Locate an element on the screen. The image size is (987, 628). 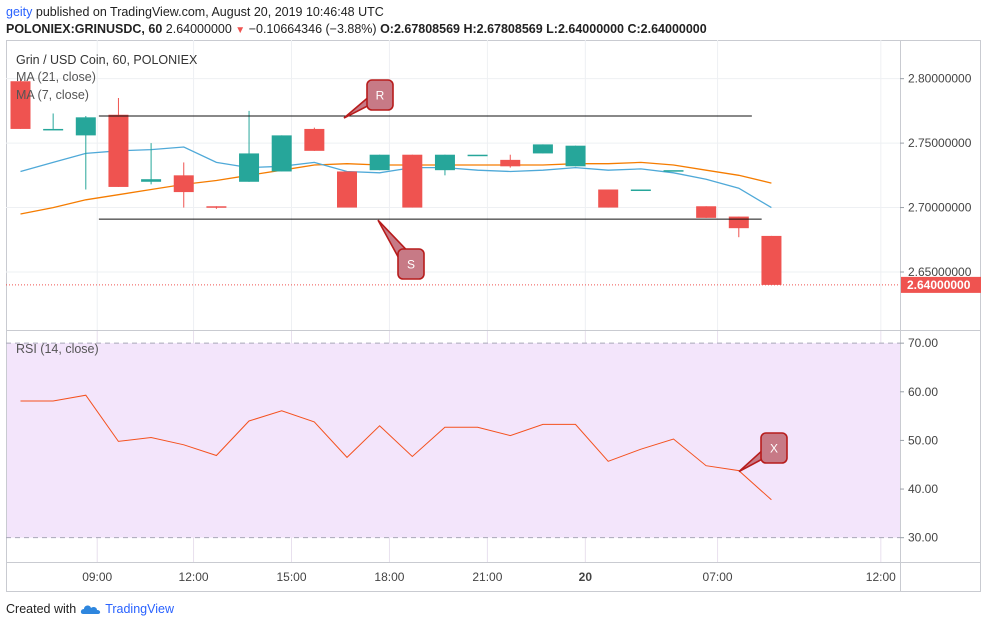
rsi-line-group is located at coordinates (396, 447).